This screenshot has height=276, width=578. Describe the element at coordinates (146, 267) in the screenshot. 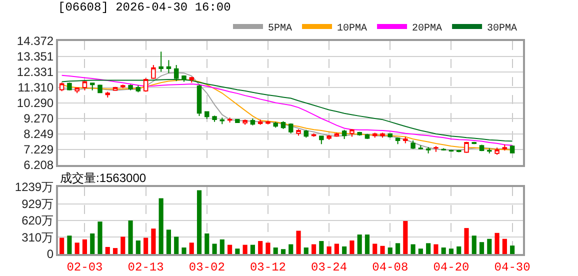

I see `x-tick-label: 02-13` at that location.